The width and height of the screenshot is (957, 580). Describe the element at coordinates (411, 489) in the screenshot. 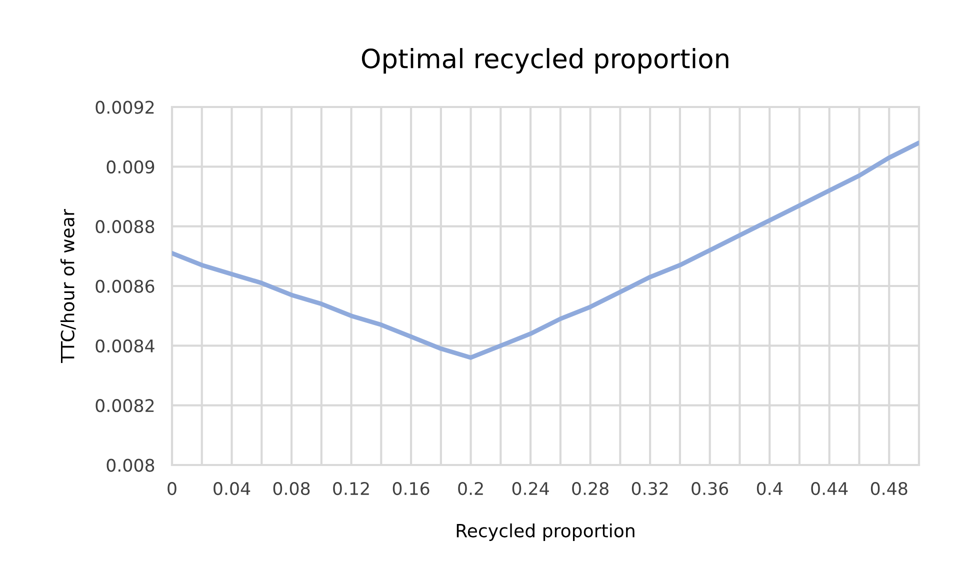

I see `x-tick-label: 0.16` at that location.